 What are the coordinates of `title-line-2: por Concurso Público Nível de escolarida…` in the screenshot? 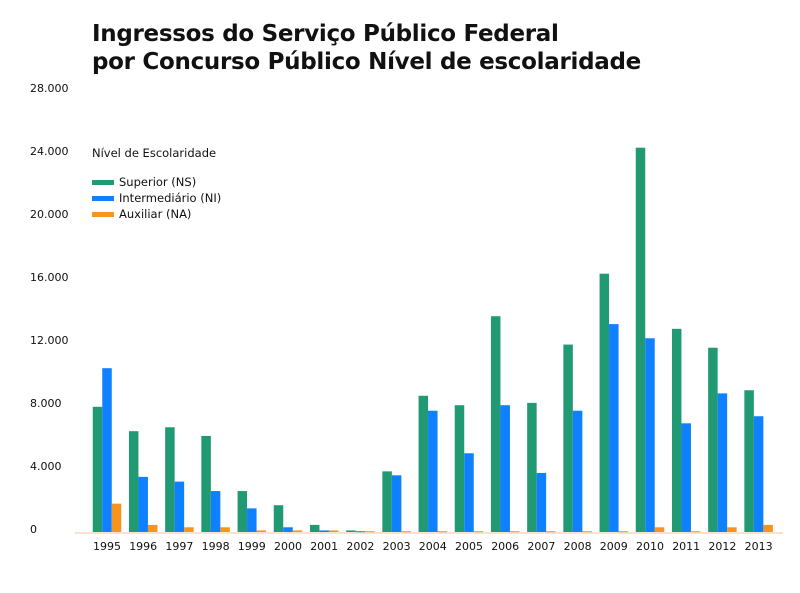 It's located at (366, 62).